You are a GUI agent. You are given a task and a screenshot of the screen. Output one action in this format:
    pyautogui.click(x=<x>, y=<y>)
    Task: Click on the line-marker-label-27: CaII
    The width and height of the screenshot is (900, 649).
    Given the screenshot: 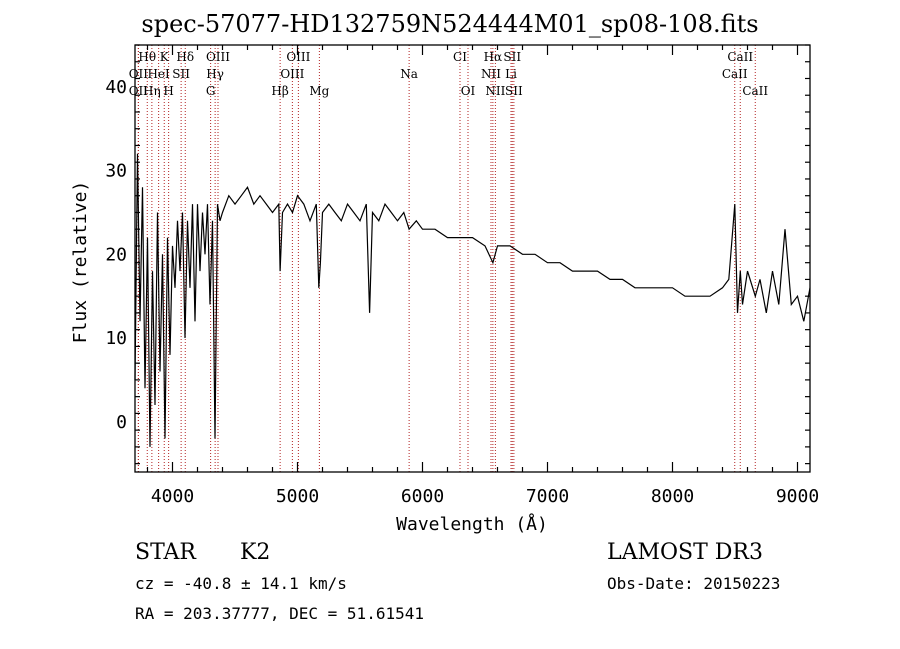 What is the action you would take?
    pyautogui.click(x=755, y=91)
    